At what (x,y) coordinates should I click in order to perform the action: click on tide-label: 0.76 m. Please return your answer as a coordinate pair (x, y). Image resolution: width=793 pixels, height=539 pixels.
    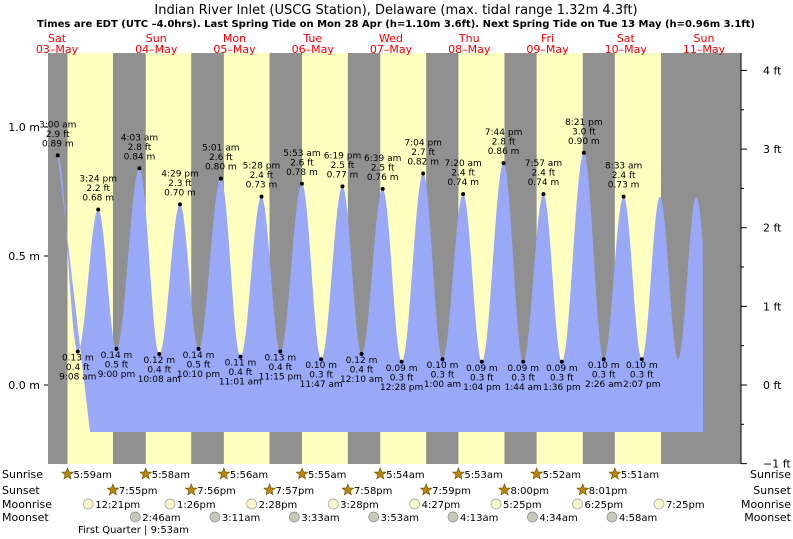
    Looking at the image, I should click on (383, 178).